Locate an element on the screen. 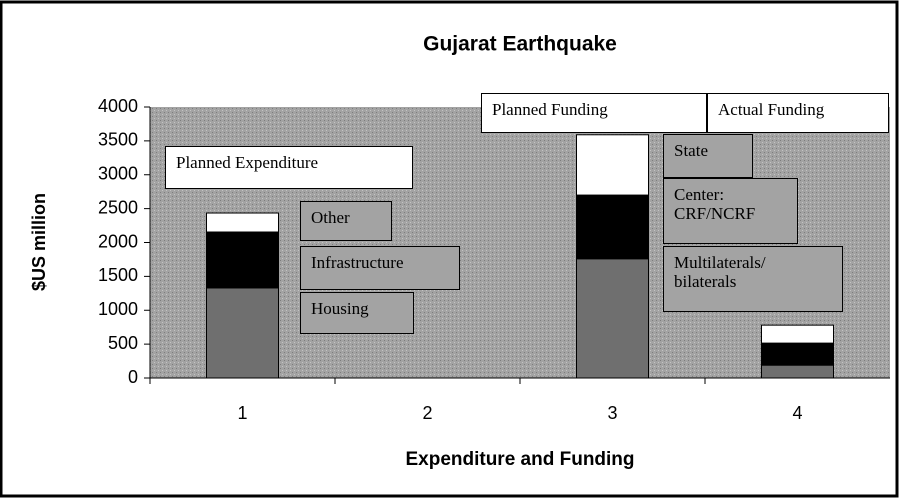 The height and width of the screenshot is (498, 899). y-tick-label: 0 is located at coordinates (133, 377).